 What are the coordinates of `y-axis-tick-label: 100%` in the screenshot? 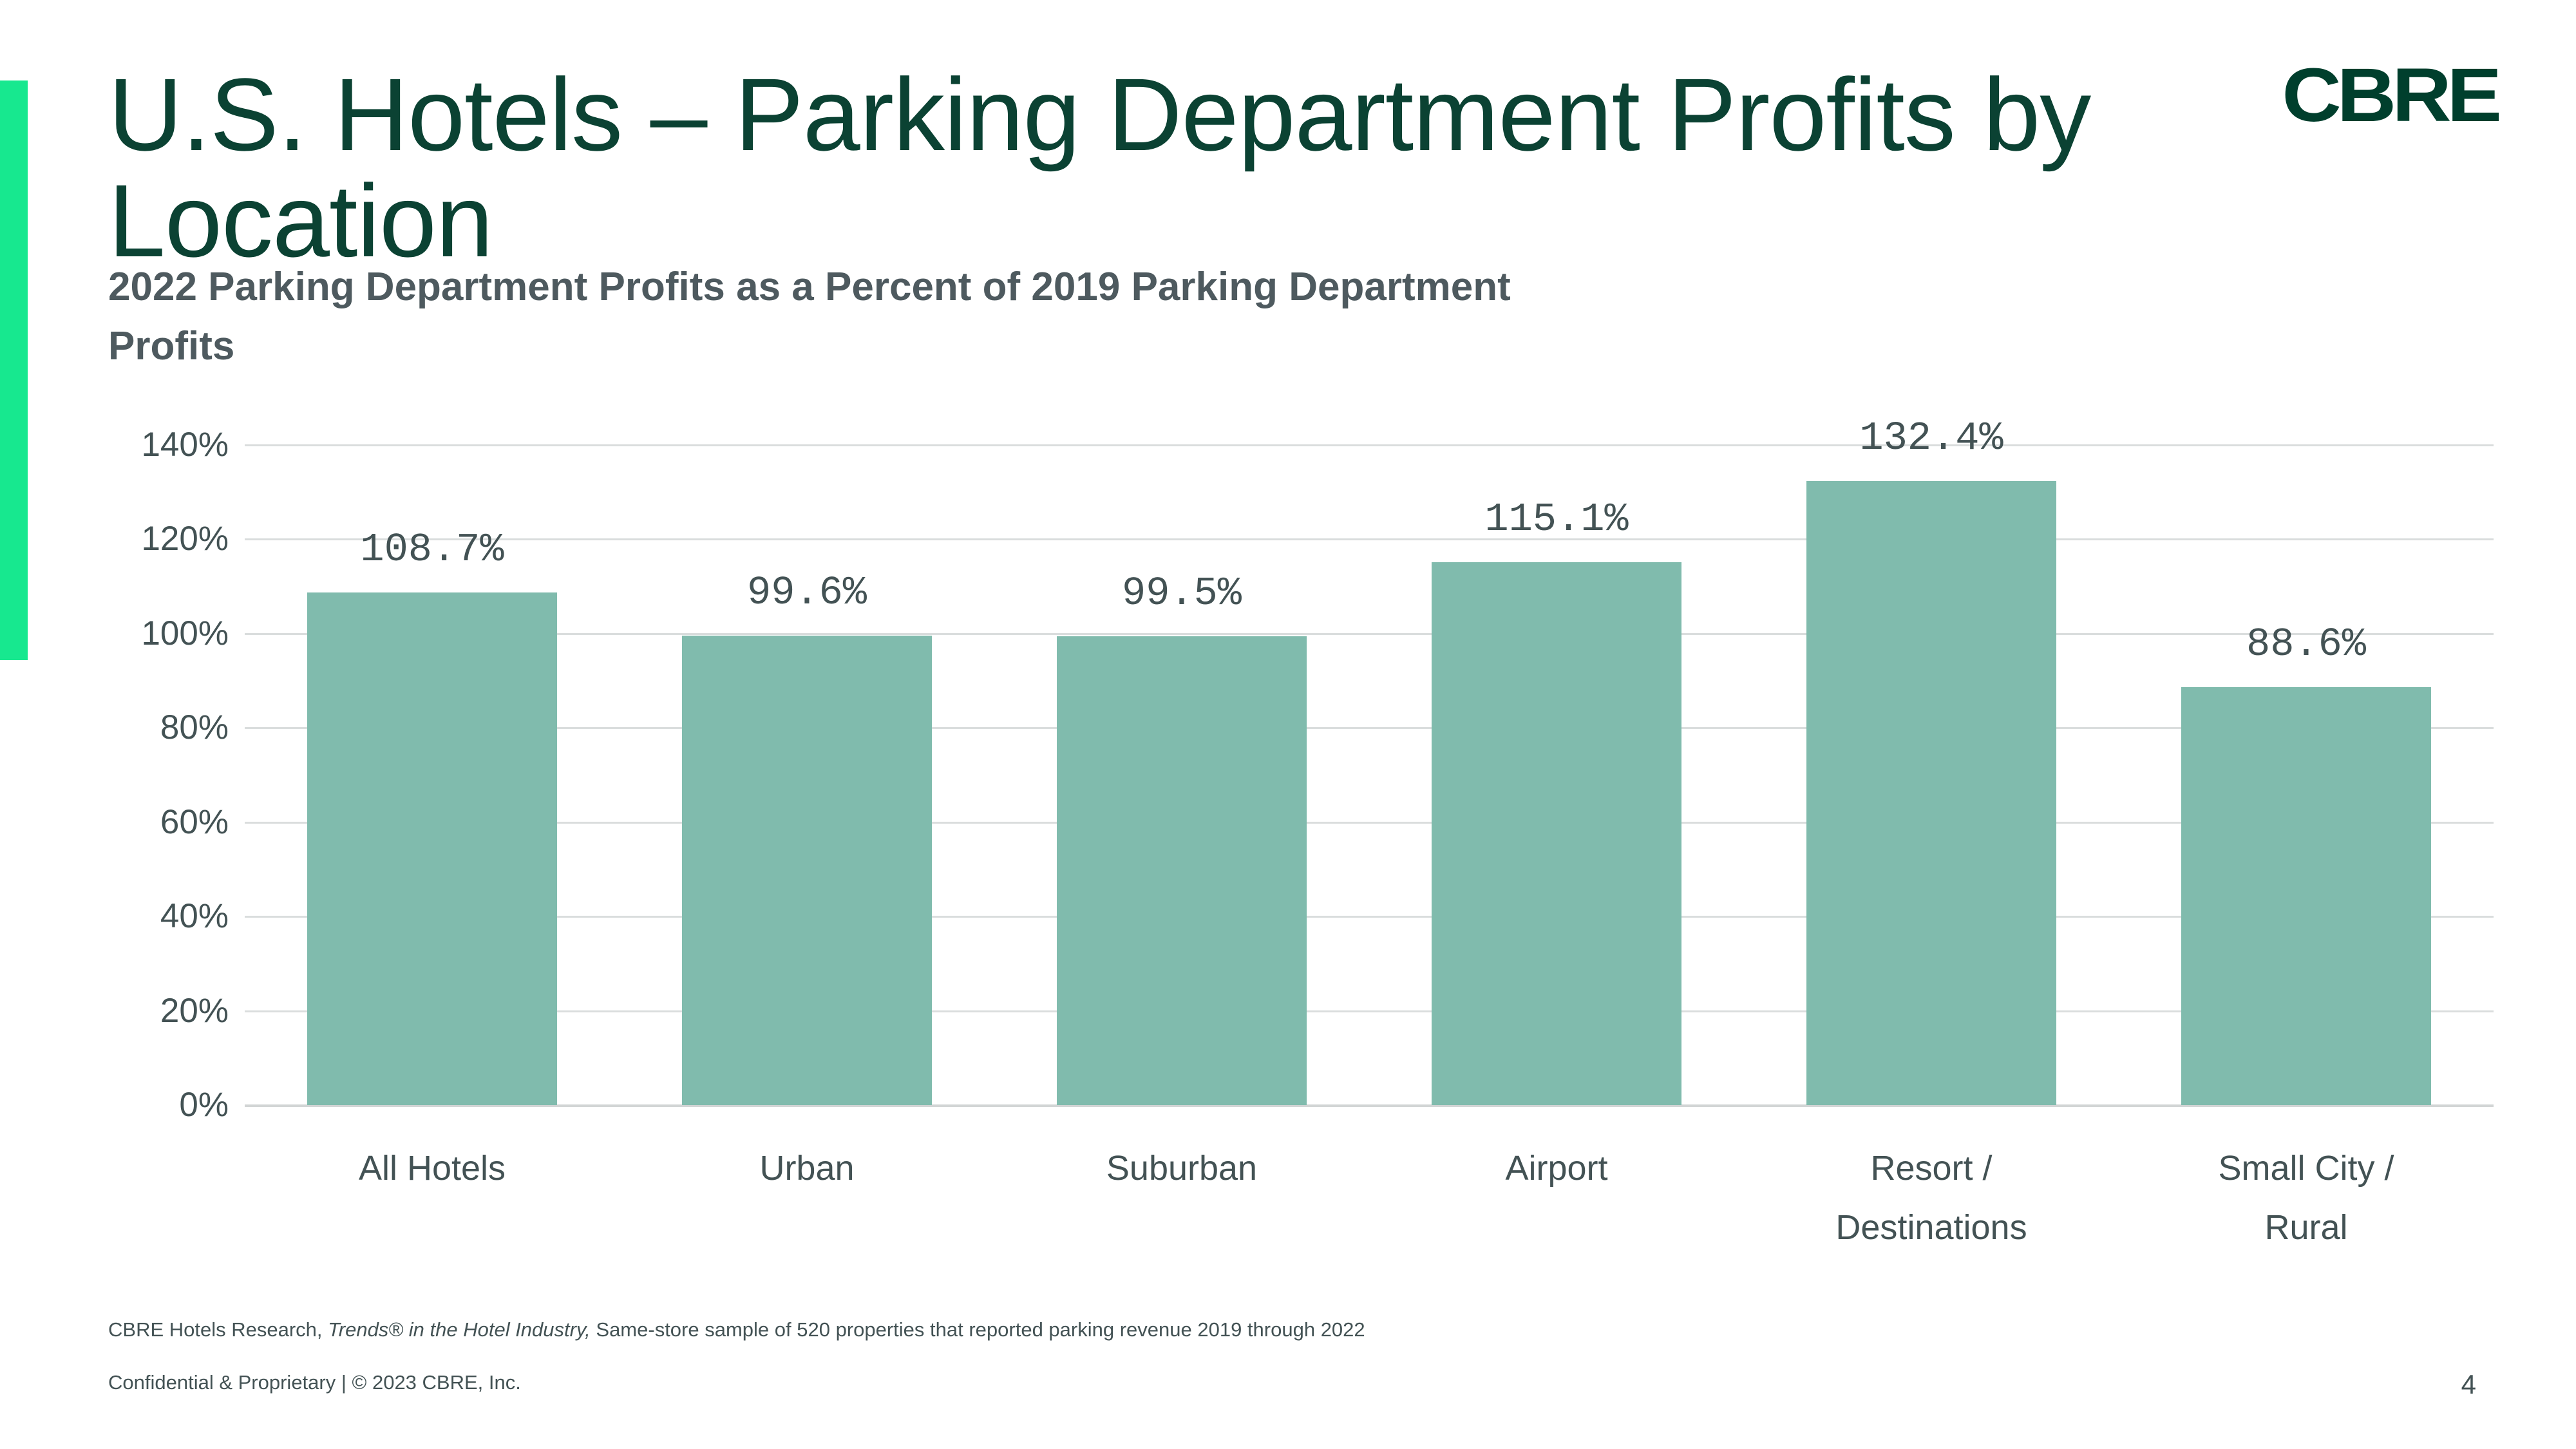 It's located at (185, 633).